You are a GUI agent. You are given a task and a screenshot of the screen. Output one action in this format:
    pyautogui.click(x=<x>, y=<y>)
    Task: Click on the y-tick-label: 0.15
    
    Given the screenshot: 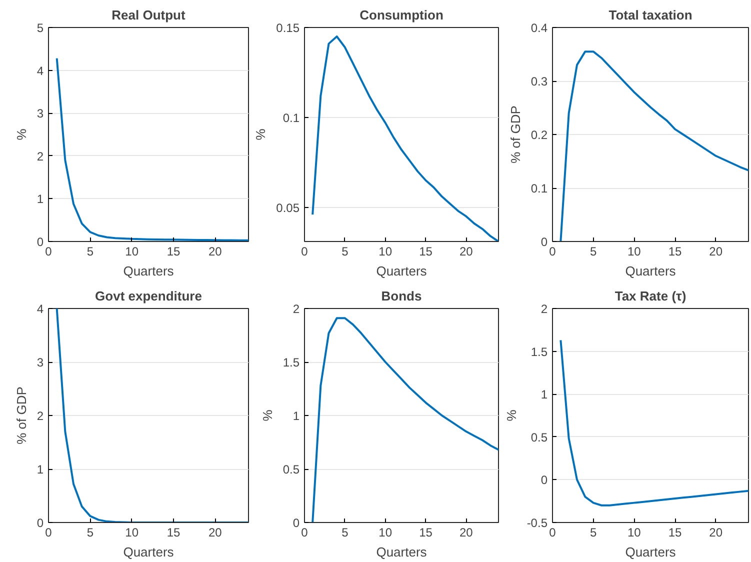 What is the action you would take?
    pyautogui.click(x=288, y=28)
    